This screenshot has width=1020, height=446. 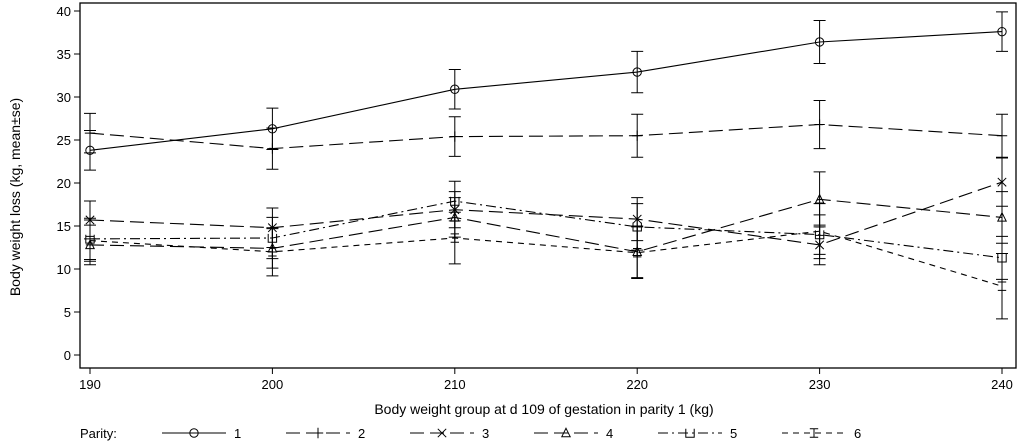 What do you see at coordinates (733, 433) in the screenshot?
I see `legend-label: 5` at bounding box center [733, 433].